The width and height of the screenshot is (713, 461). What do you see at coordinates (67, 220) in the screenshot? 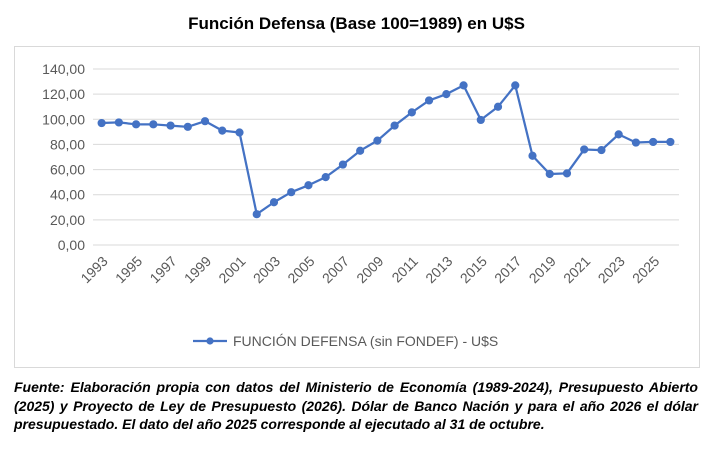
I see `y-tick-label: 20,00` at bounding box center [67, 220].